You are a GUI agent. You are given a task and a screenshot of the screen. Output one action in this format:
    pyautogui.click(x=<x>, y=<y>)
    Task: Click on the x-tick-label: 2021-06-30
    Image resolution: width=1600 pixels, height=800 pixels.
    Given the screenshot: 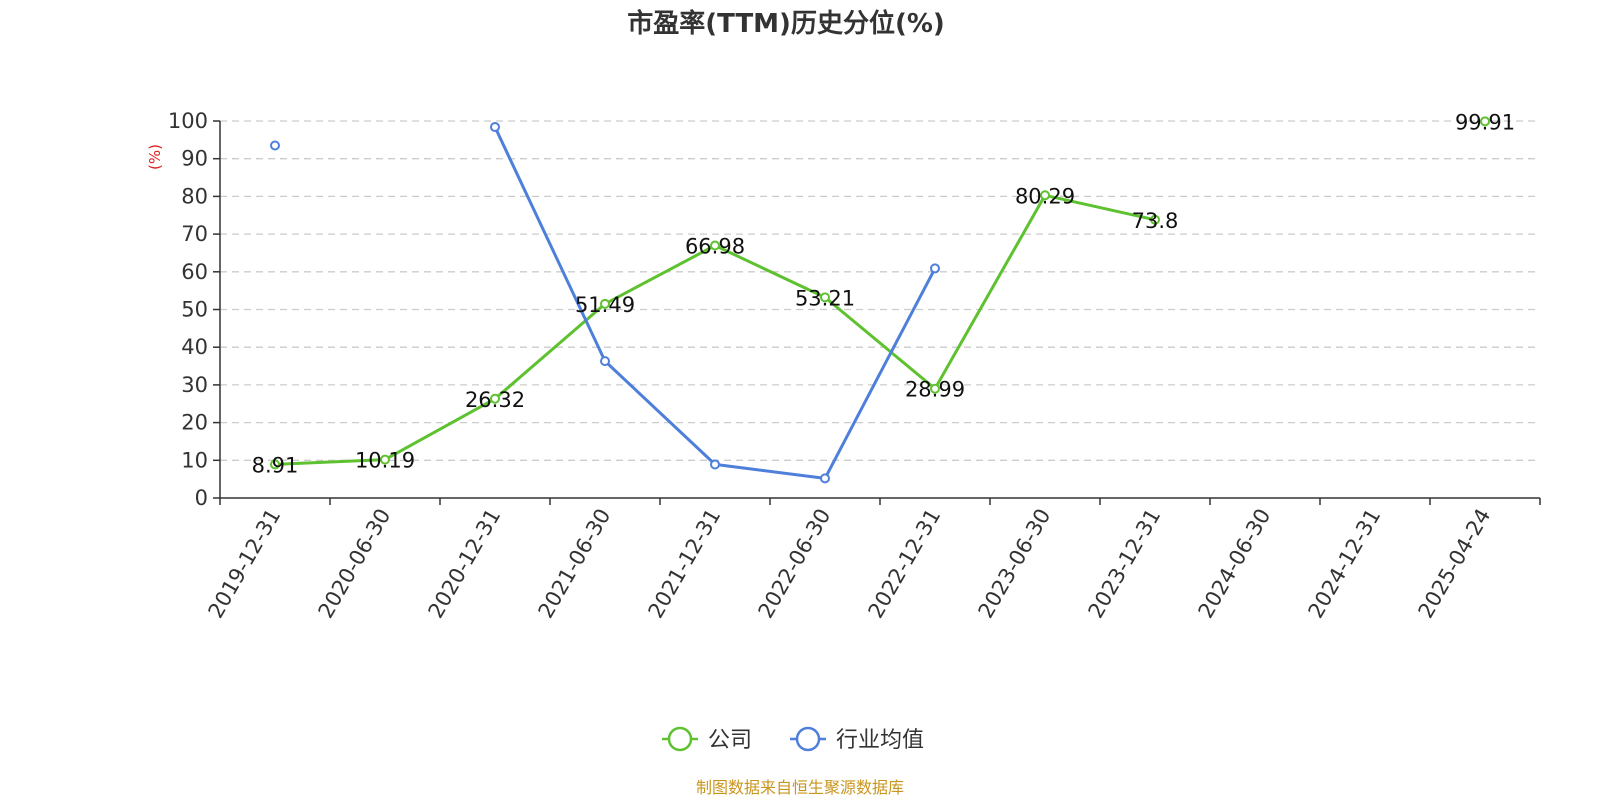 What is the action you would take?
    pyautogui.click(x=575, y=564)
    